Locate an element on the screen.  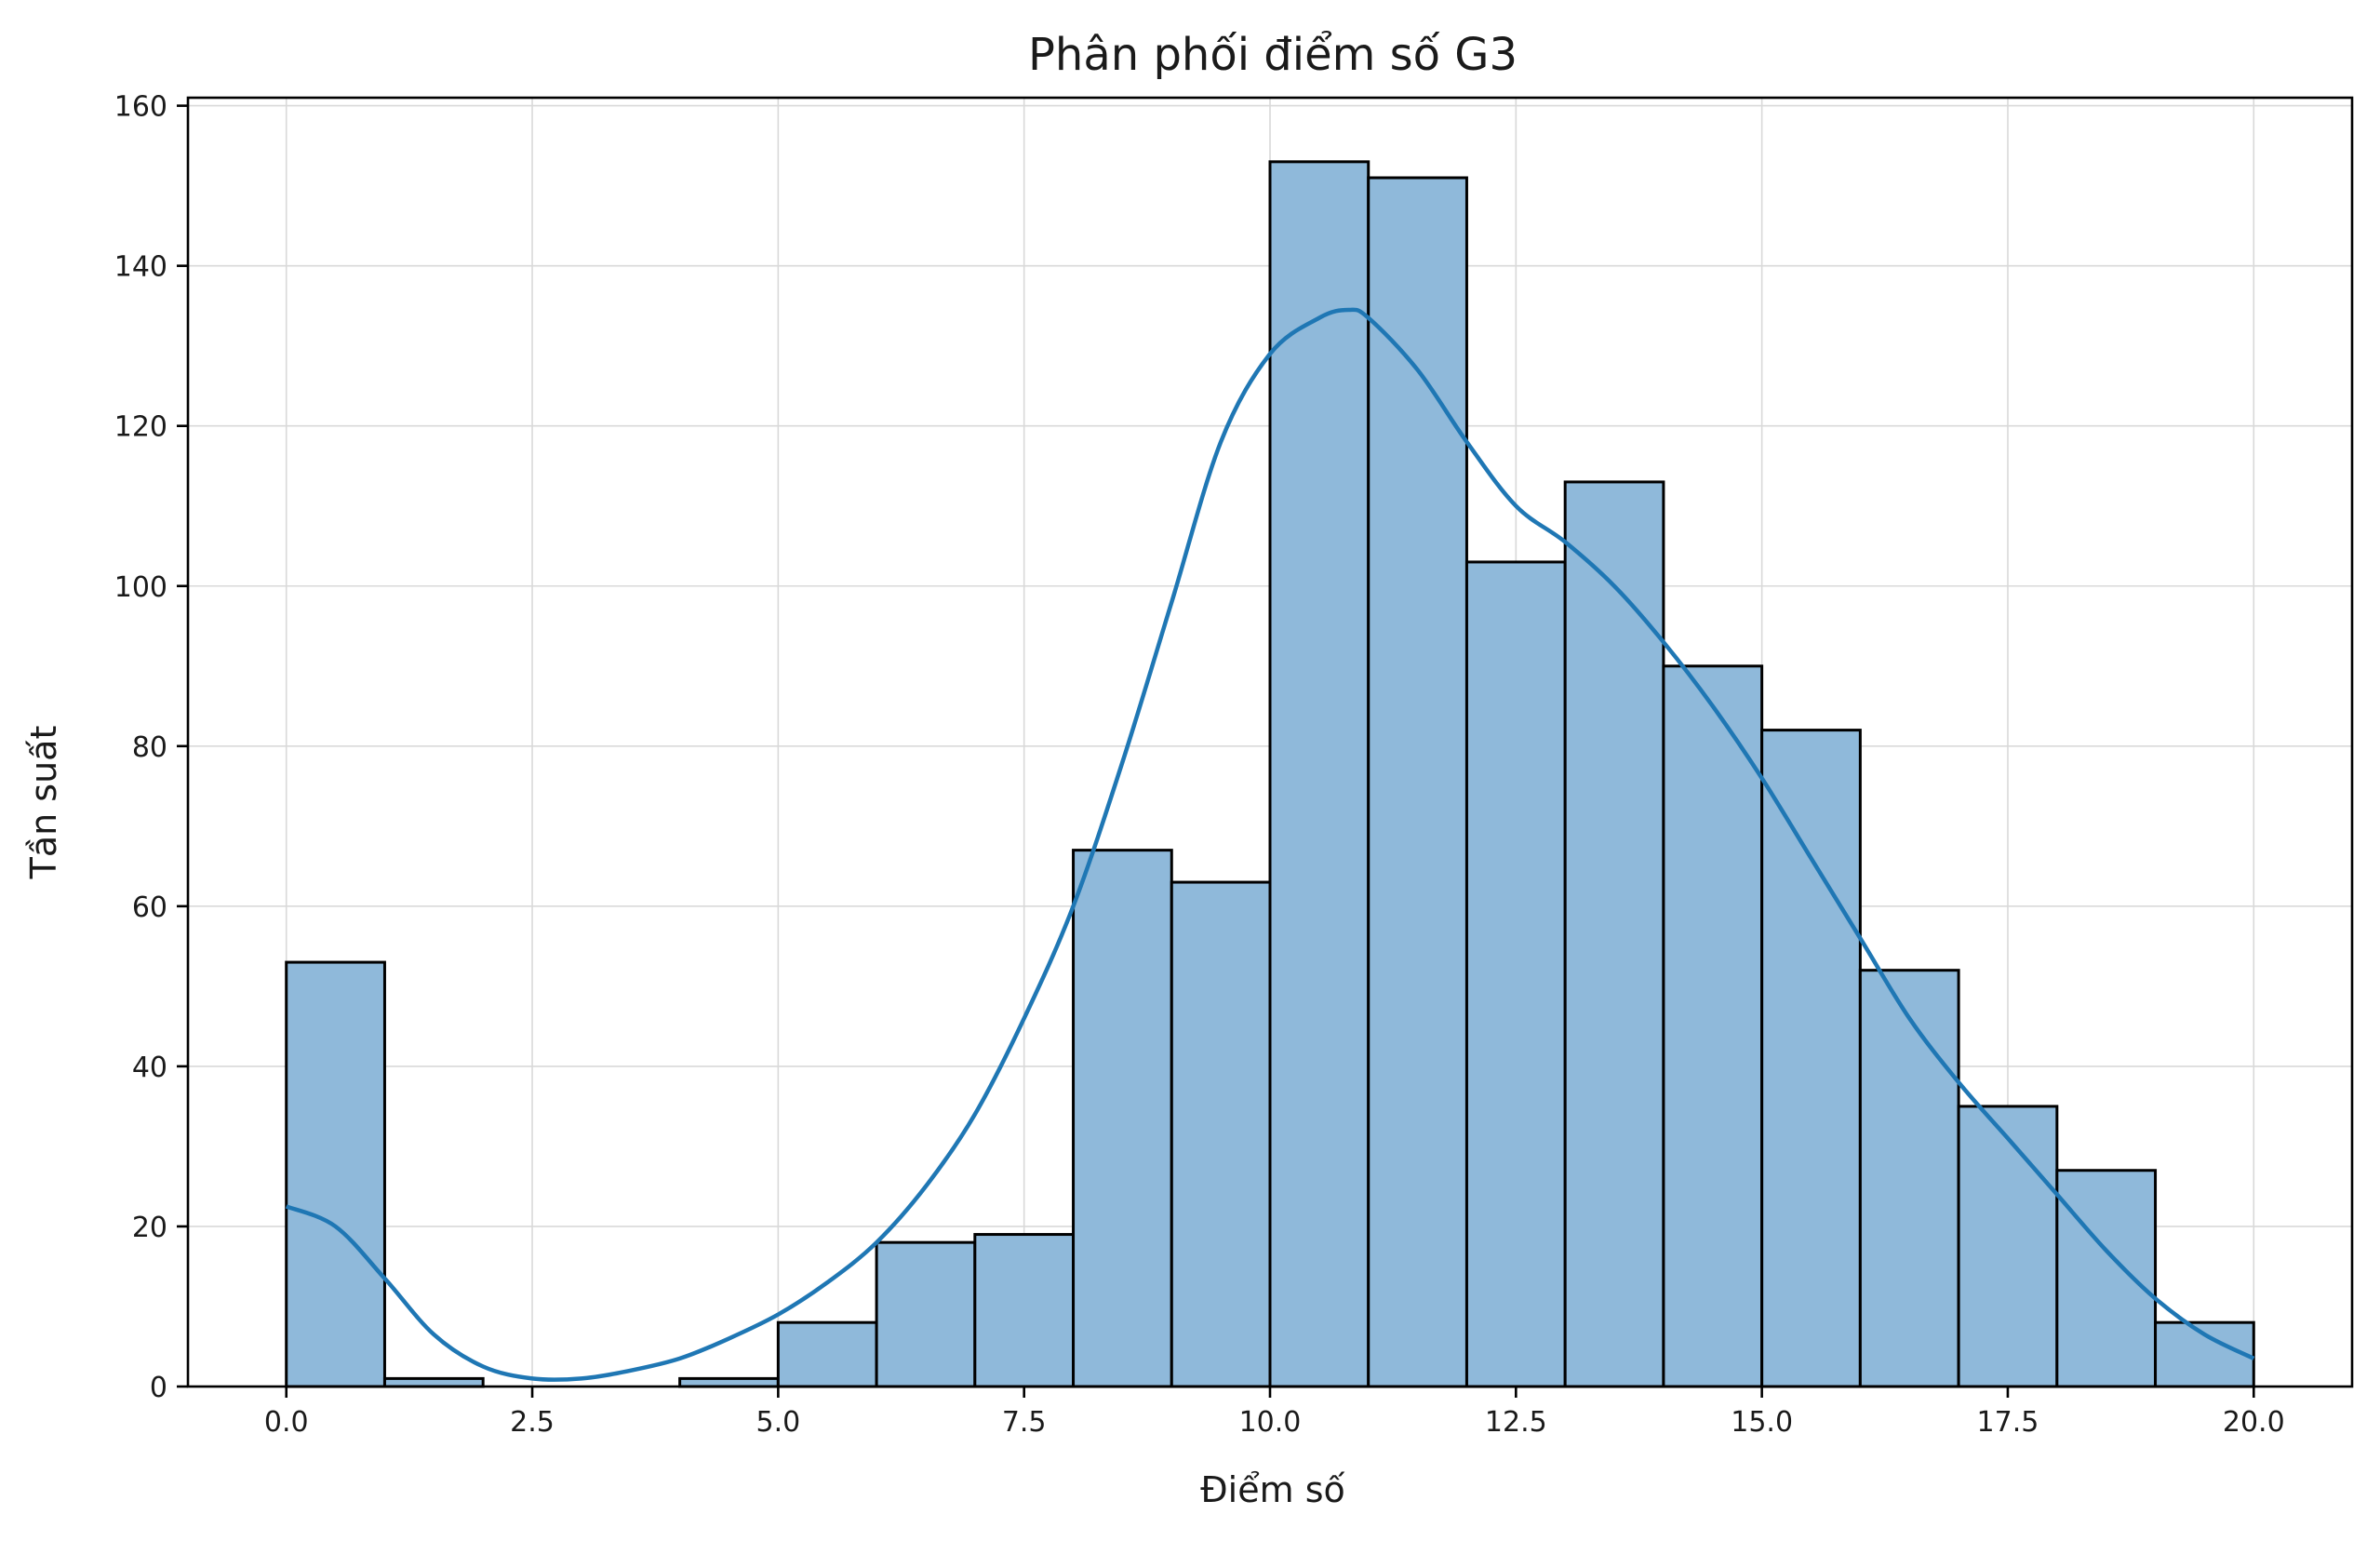
x-tick-label: 20.0 is located at coordinates (2254, 1422).